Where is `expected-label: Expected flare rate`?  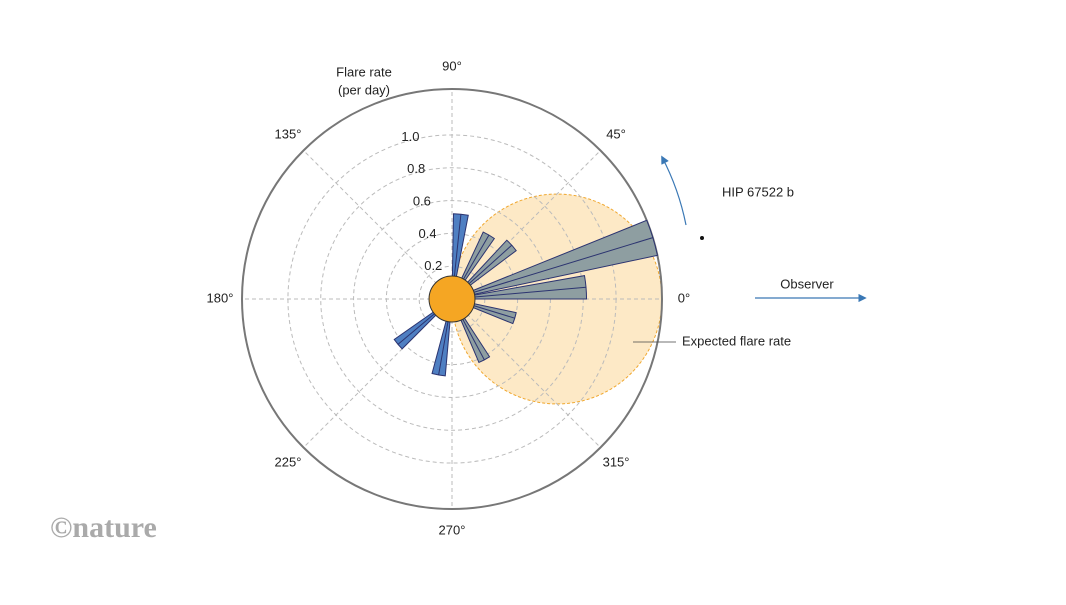
expected-label: Expected flare rate is located at coordinates (736, 340).